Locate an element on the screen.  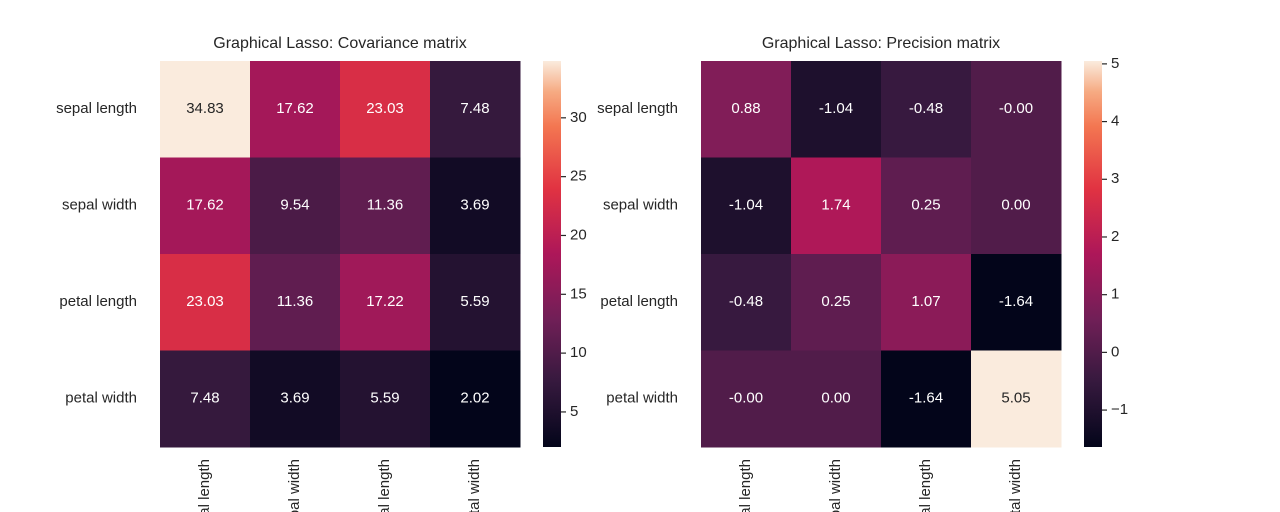
cell-label: 0.88 is located at coordinates (745, 108).